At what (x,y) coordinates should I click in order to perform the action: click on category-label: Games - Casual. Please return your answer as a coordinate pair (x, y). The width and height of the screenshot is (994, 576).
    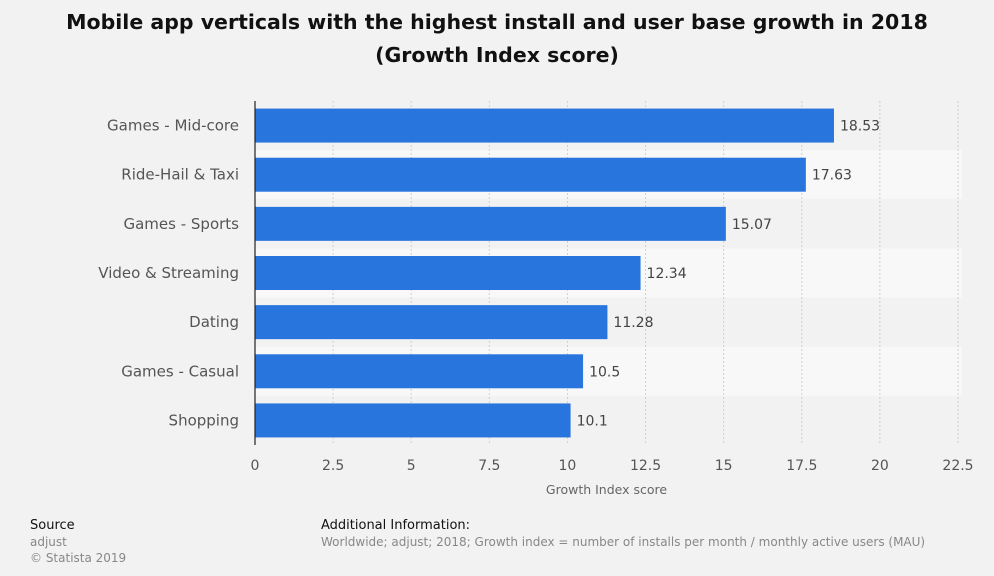
    Looking at the image, I should click on (180, 371).